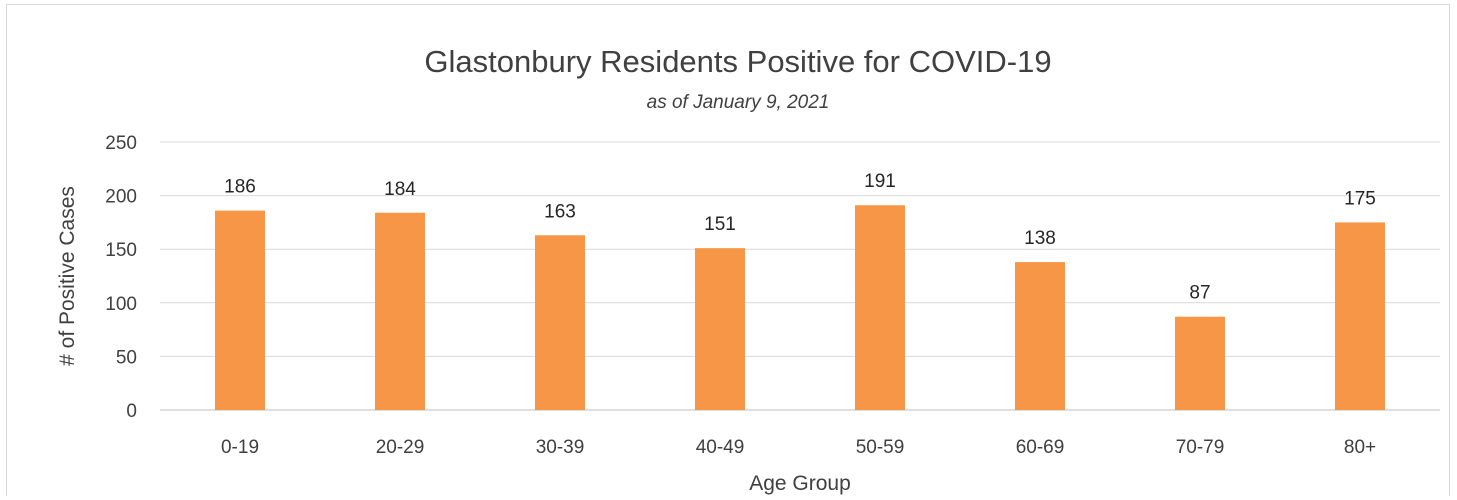 Image resolution: width=1457 pixels, height=500 pixels. What do you see at coordinates (560, 447) in the screenshot?
I see `x-tick-label: 30-39` at bounding box center [560, 447].